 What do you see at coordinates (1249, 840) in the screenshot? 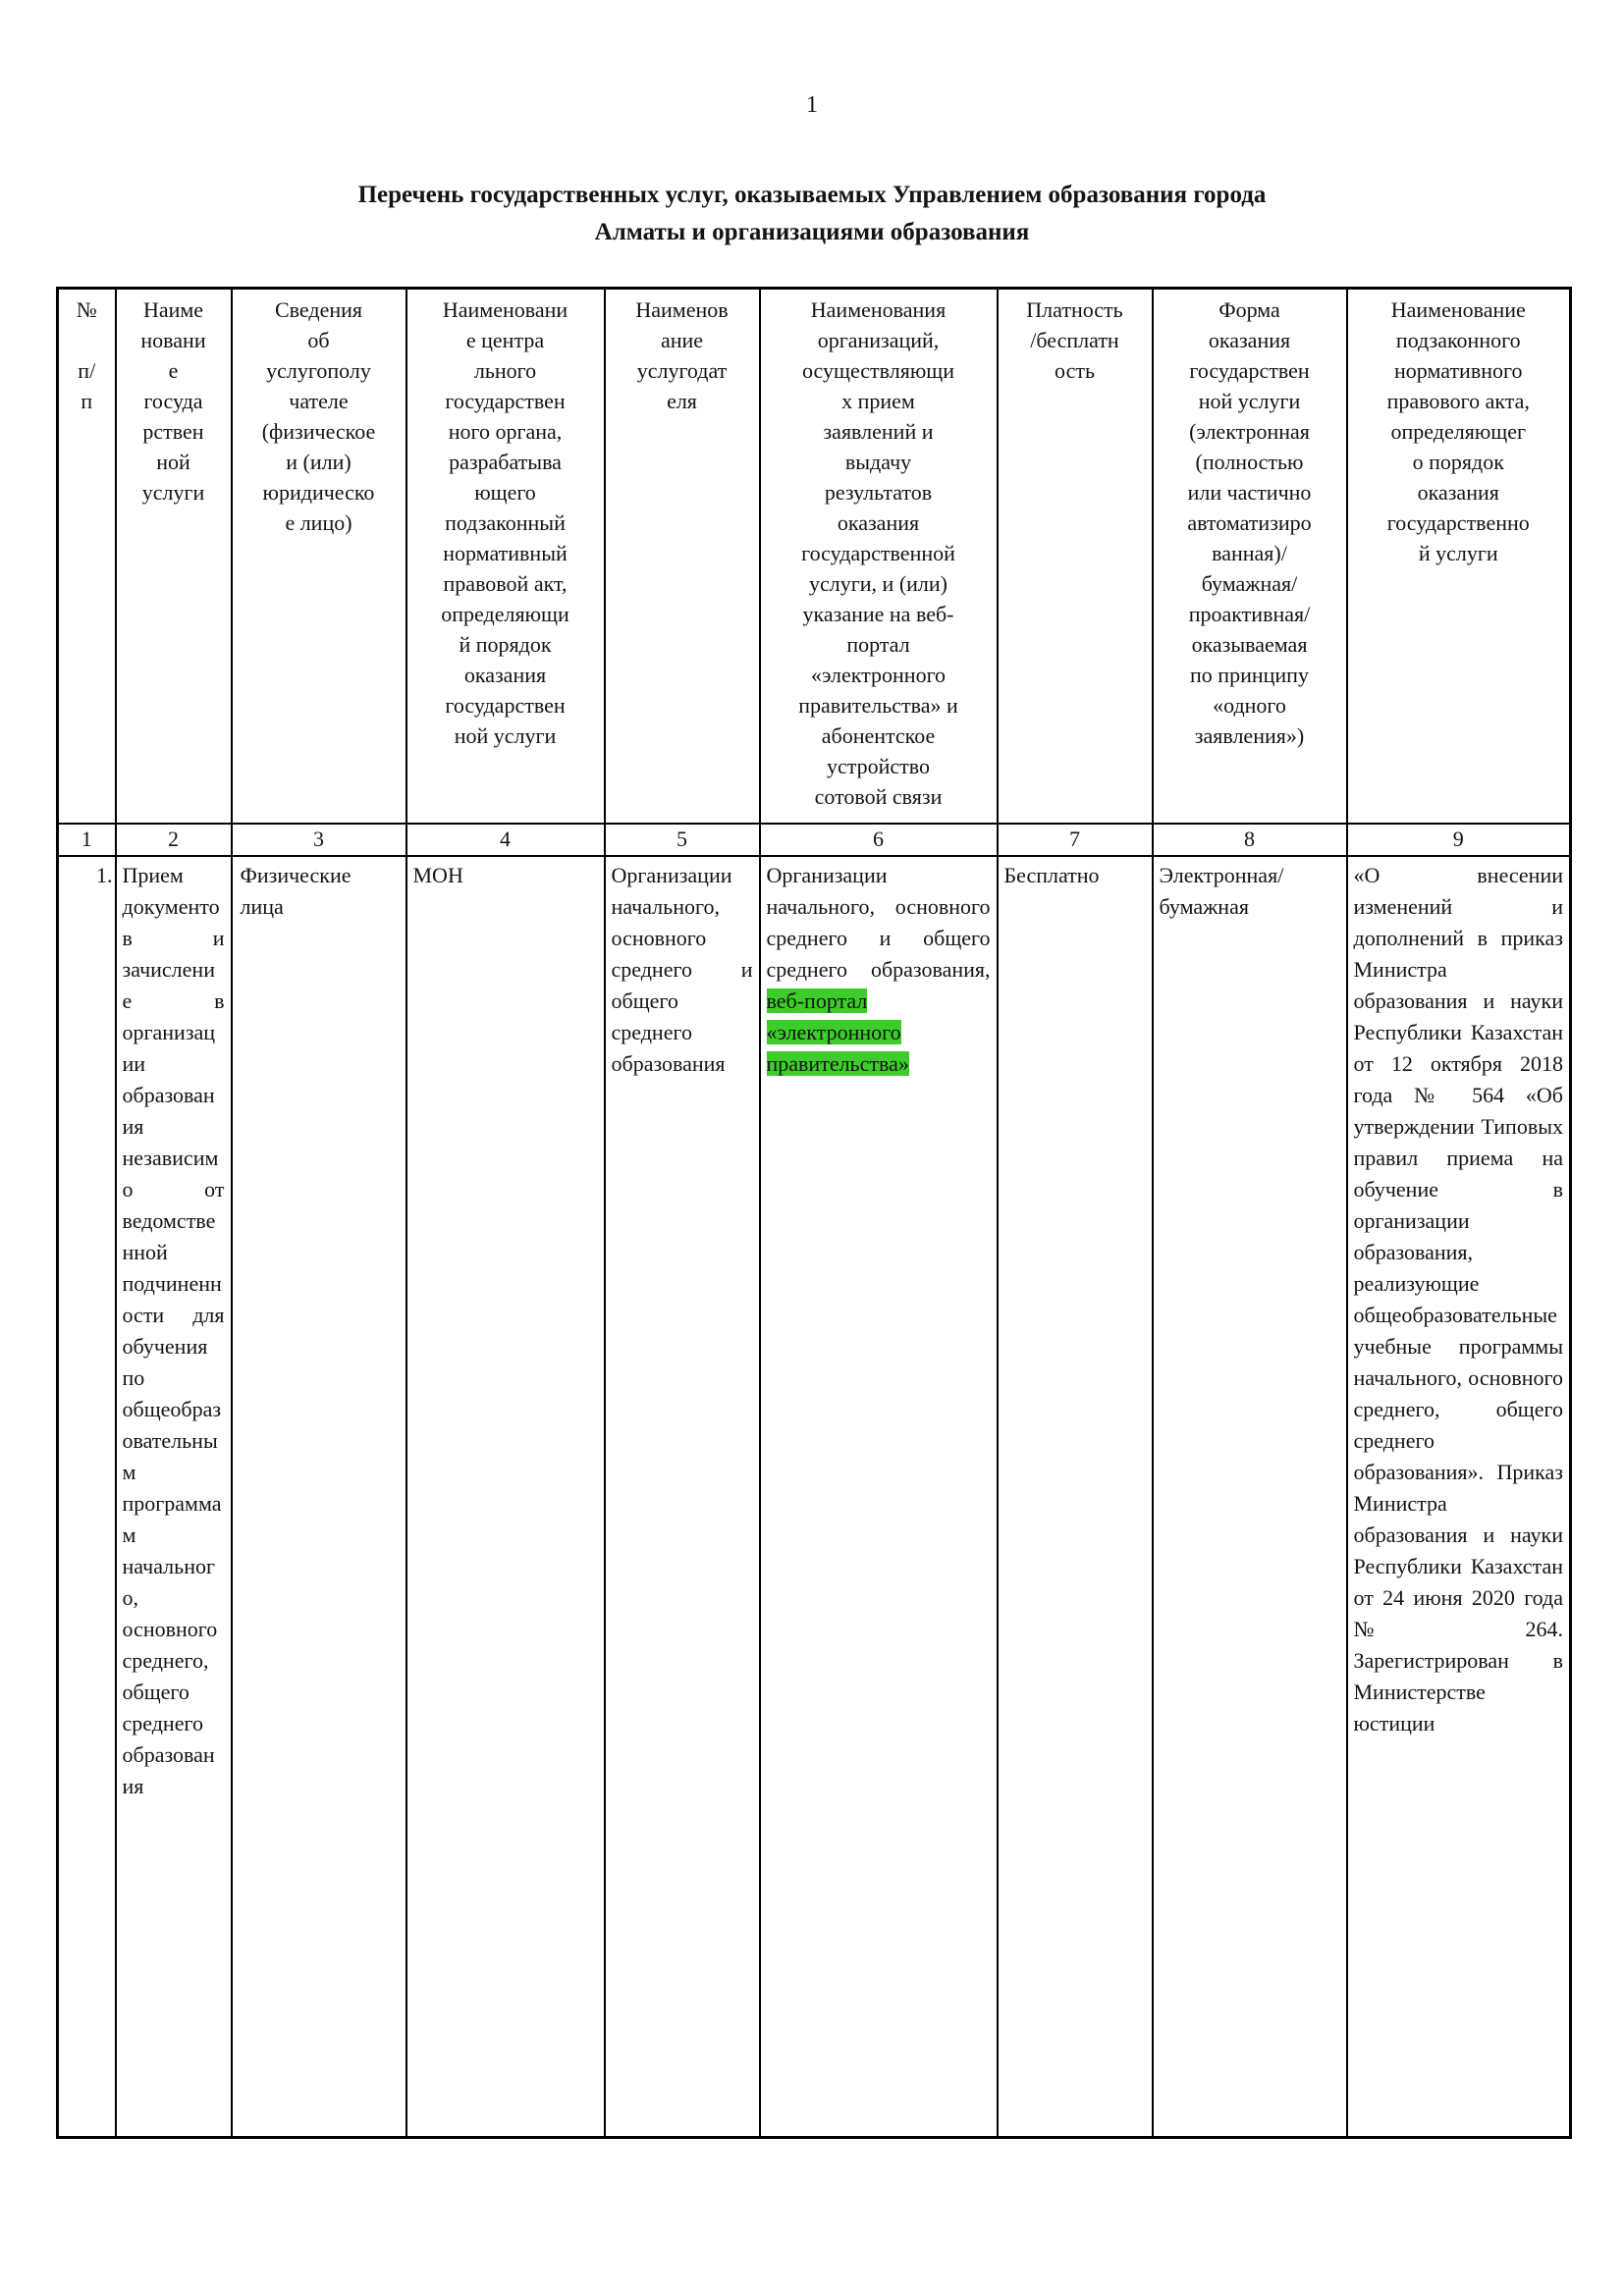
I see `column-index-cell: 8` at bounding box center [1249, 840].